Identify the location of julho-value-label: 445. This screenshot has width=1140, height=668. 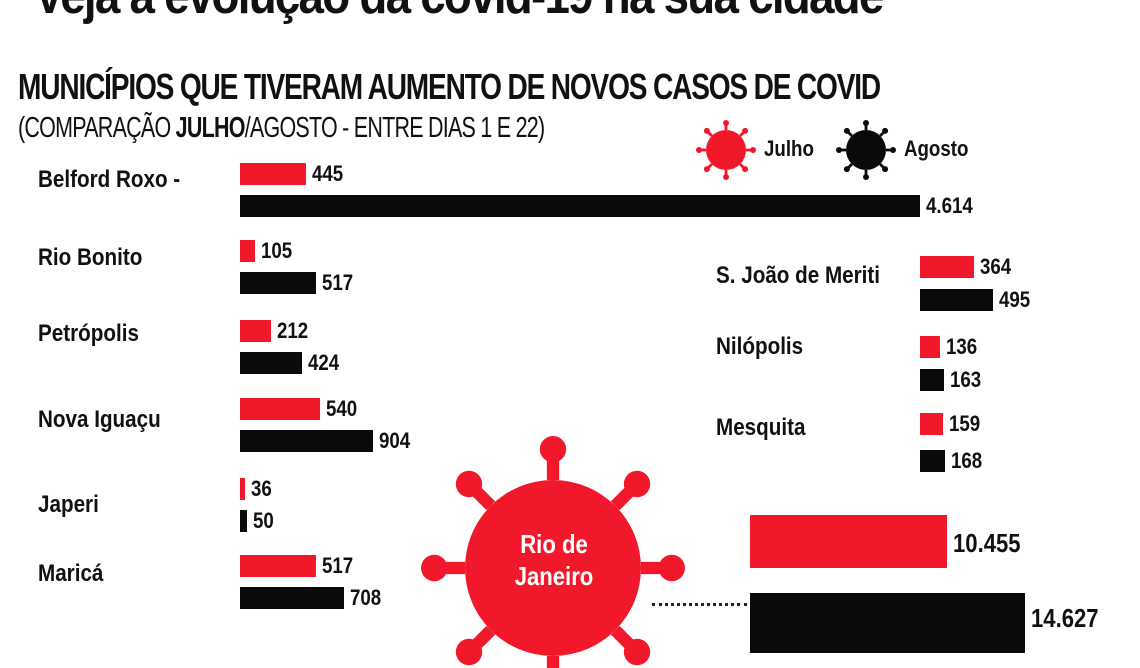
(327, 173).